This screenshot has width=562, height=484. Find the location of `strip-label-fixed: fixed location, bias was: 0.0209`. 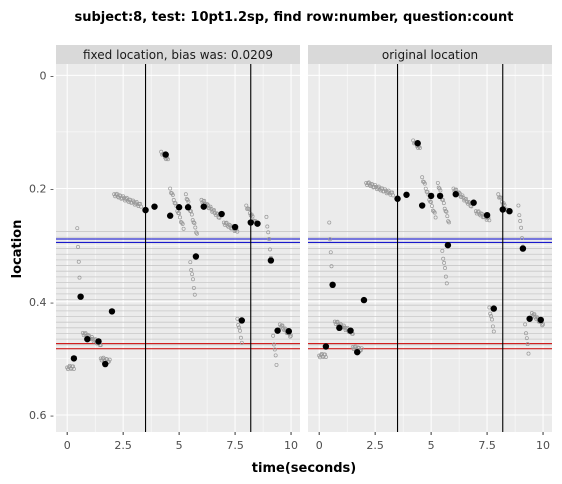

strip-label-fixed: fixed location, bias was: 0.0209 is located at coordinates (178, 55).